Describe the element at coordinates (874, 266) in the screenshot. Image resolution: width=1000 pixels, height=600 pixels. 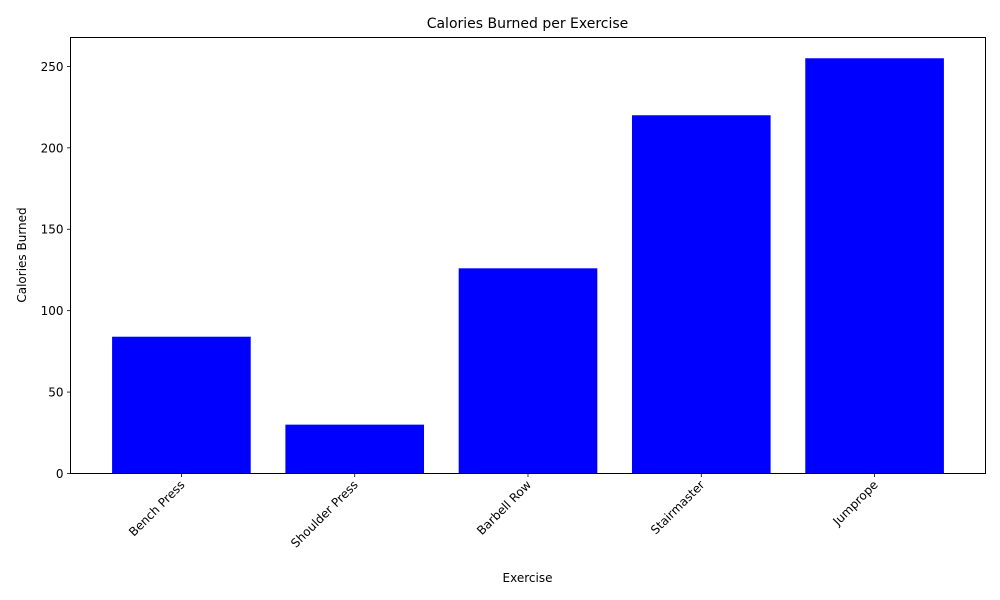
I see `bar-jumprope` at that location.